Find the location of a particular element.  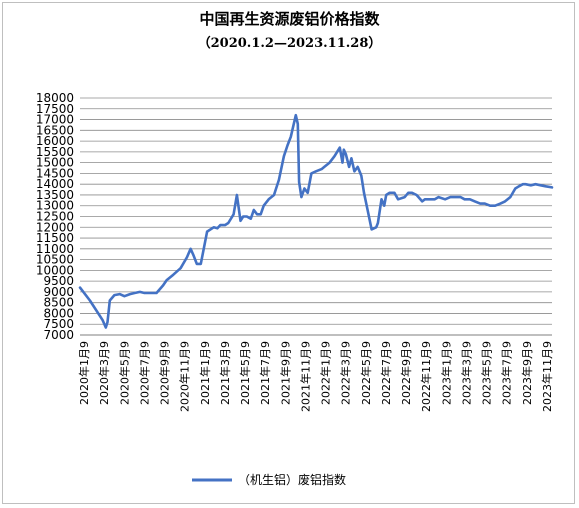

x-tick-label: 2020年7月9 is located at coordinates (144, 373).